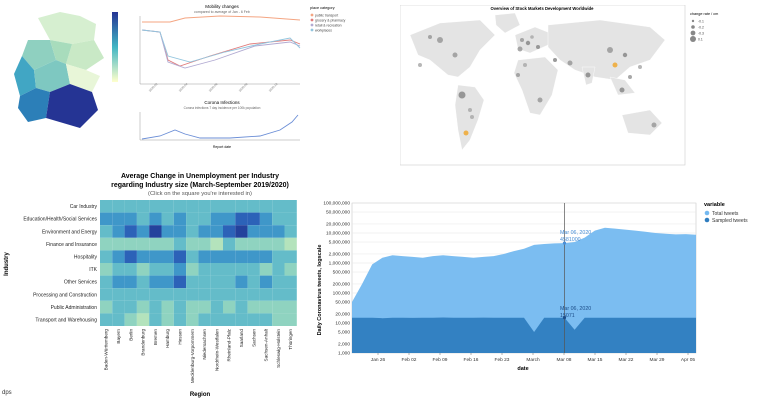 This screenshot has width=761, height=400. I want to click on map-region-sw, so click(34, 105).